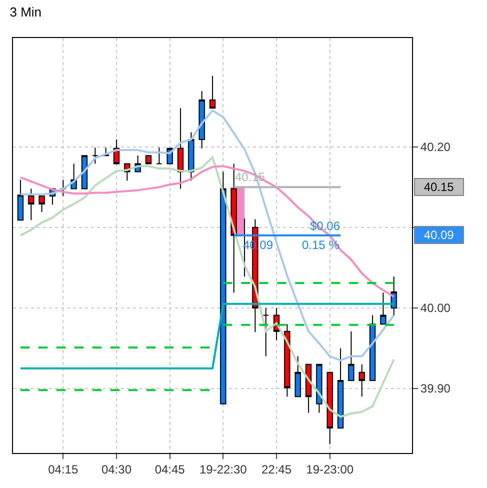 Image resolution: width=487 pixels, height=488 pixels. I want to click on text: 40.15, so click(439, 187).